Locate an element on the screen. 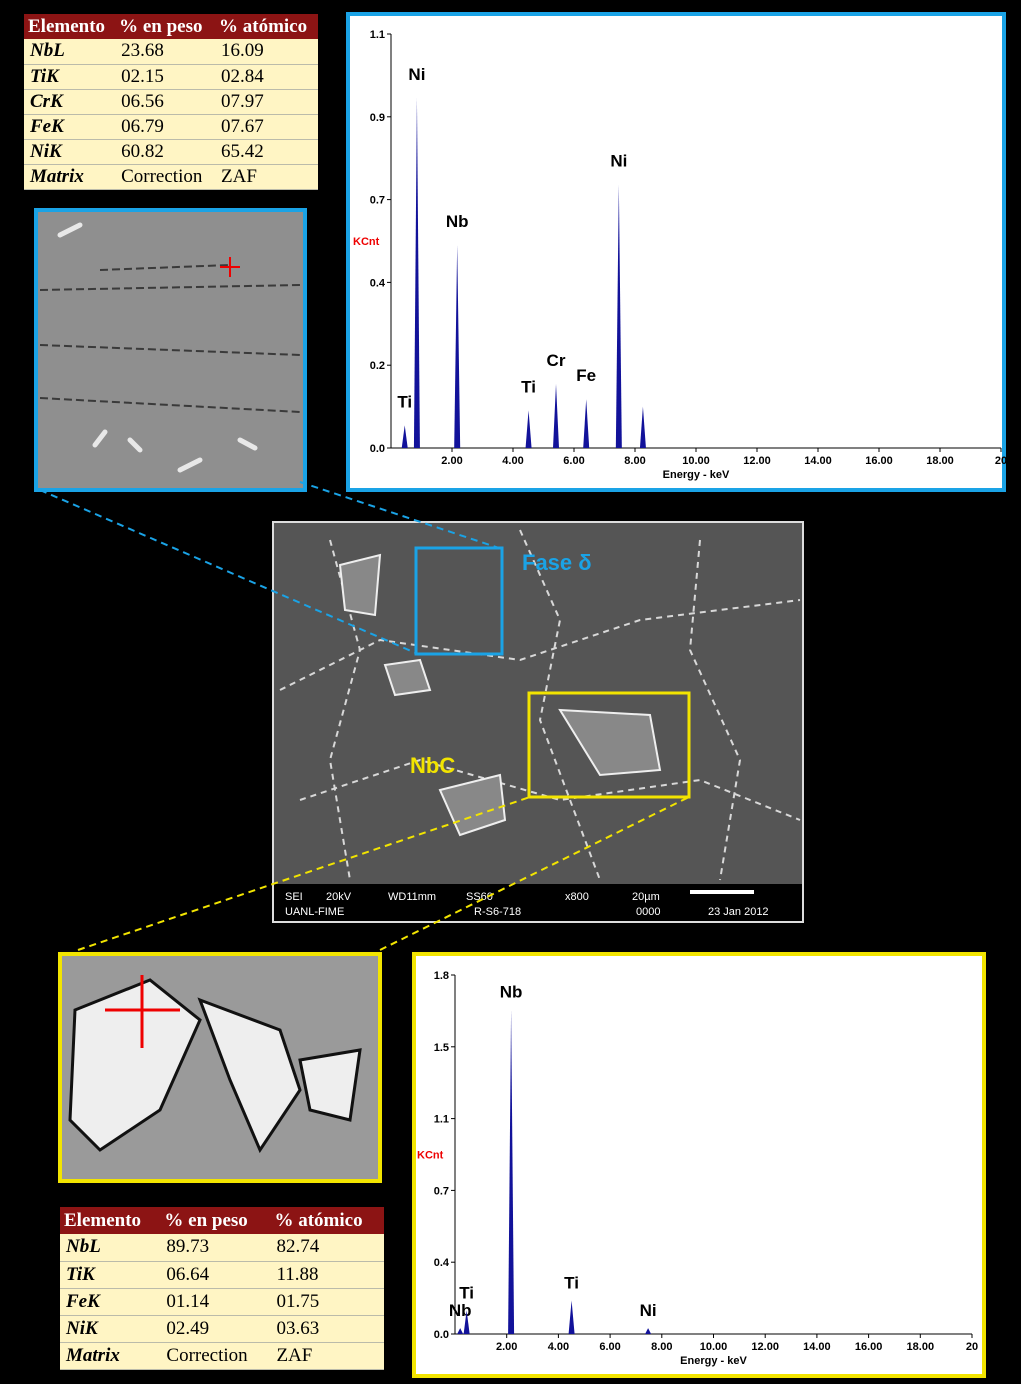 This screenshot has height=1384, width=1021. sem-info-text: 23 Jan 2012 is located at coordinates (738, 912).